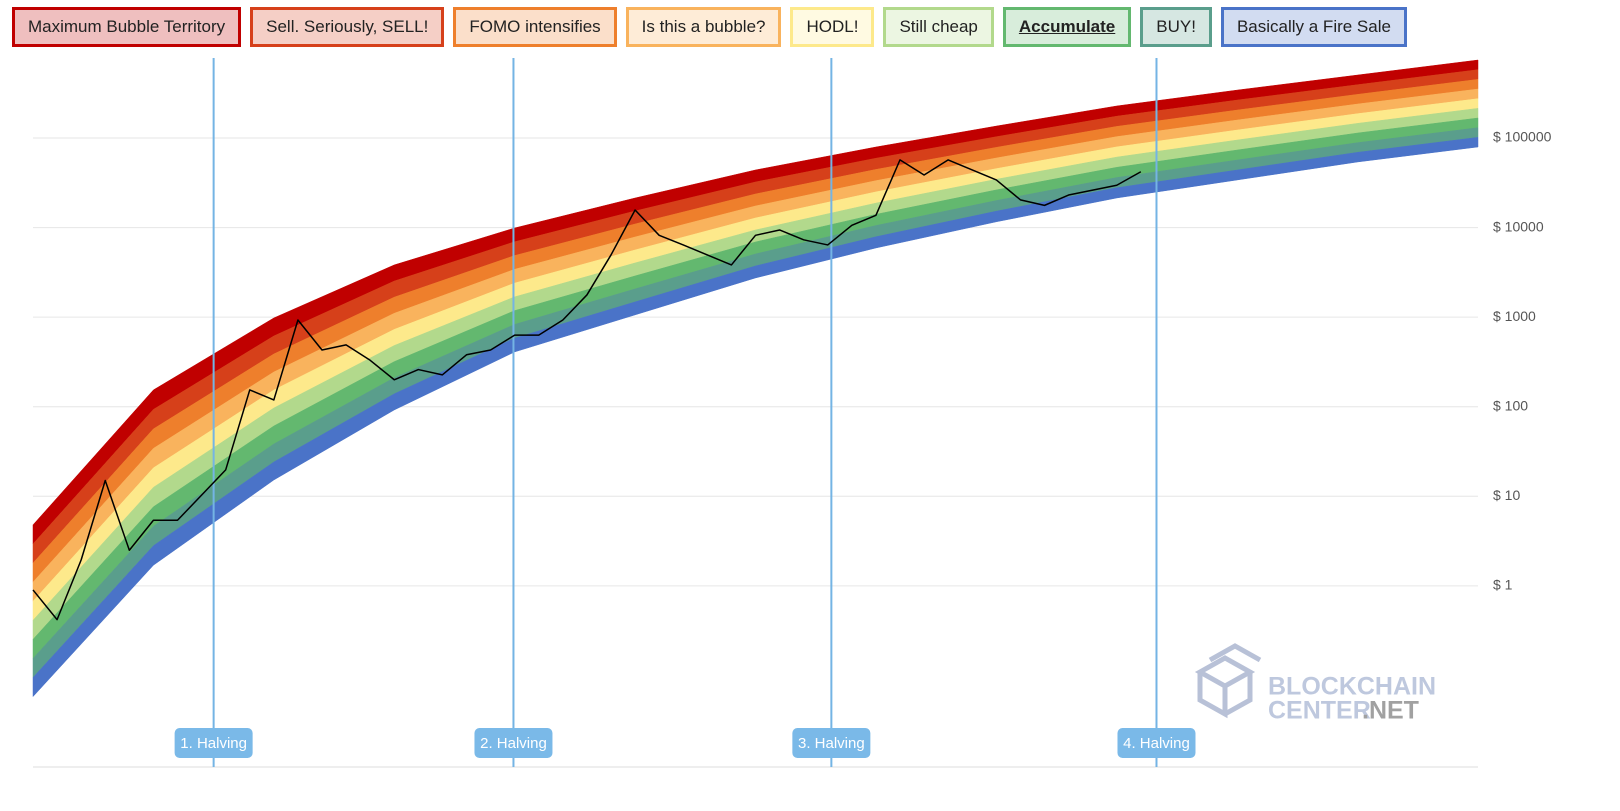 The height and width of the screenshot is (811, 1620). I want to click on watermark: BLOCKCHAIN CENTER .NET, so click(1315, 684).